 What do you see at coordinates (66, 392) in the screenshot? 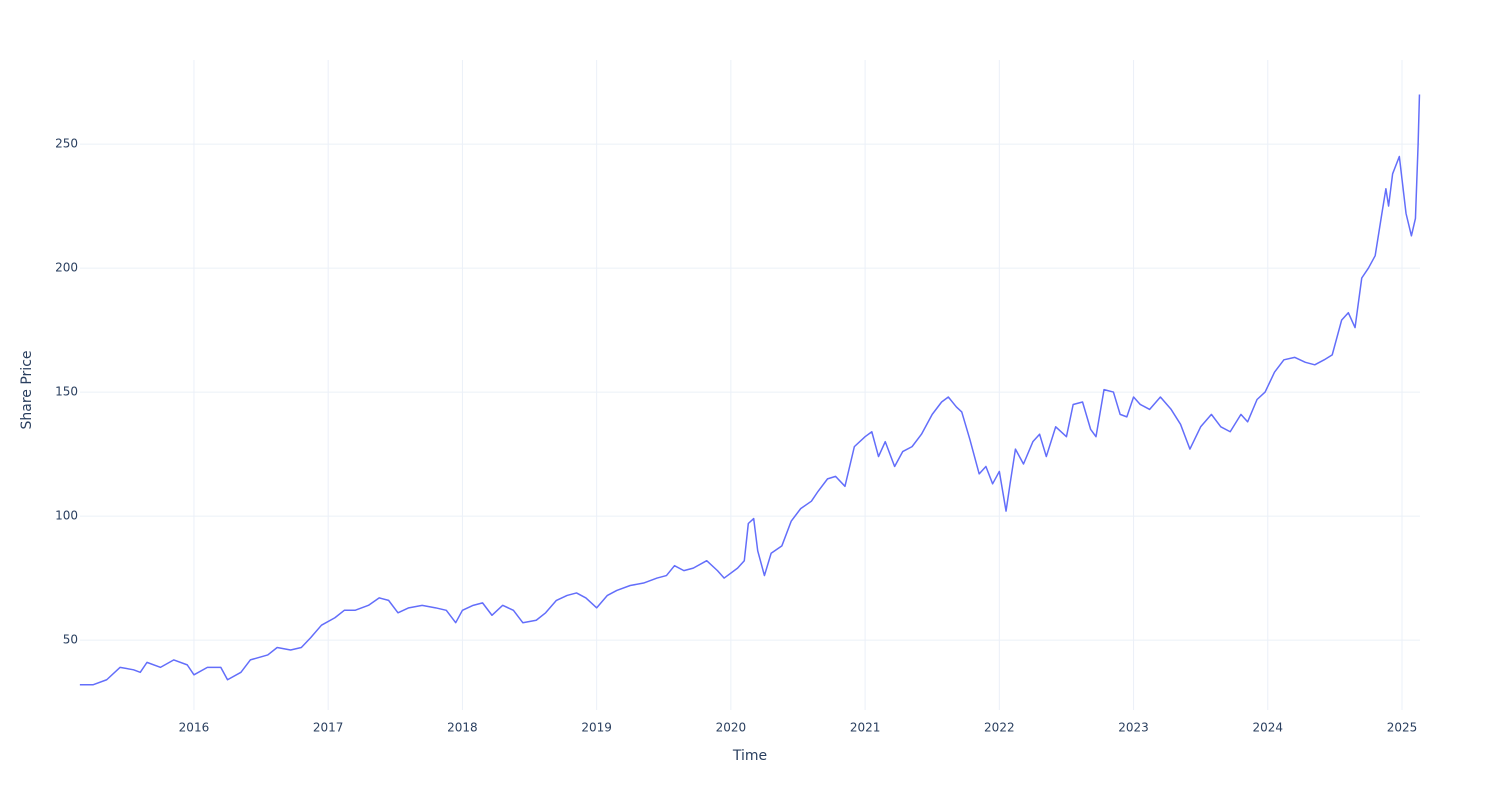
I see `y-tick-label: 150` at bounding box center [66, 392].